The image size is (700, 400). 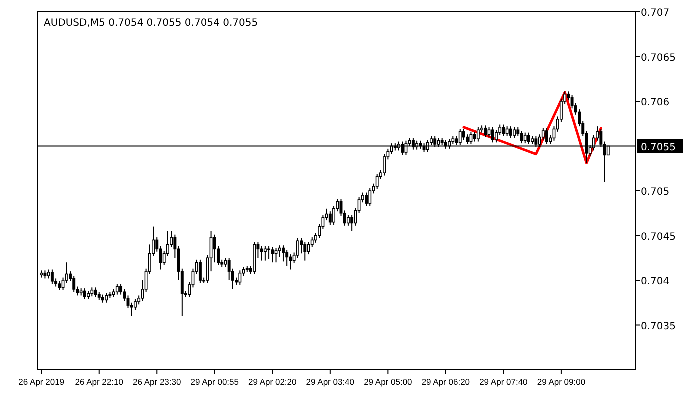 What do you see at coordinates (658, 326) in the screenshot?
I see `y-tick-label: 0.7035` at bounding box center [658, 326].